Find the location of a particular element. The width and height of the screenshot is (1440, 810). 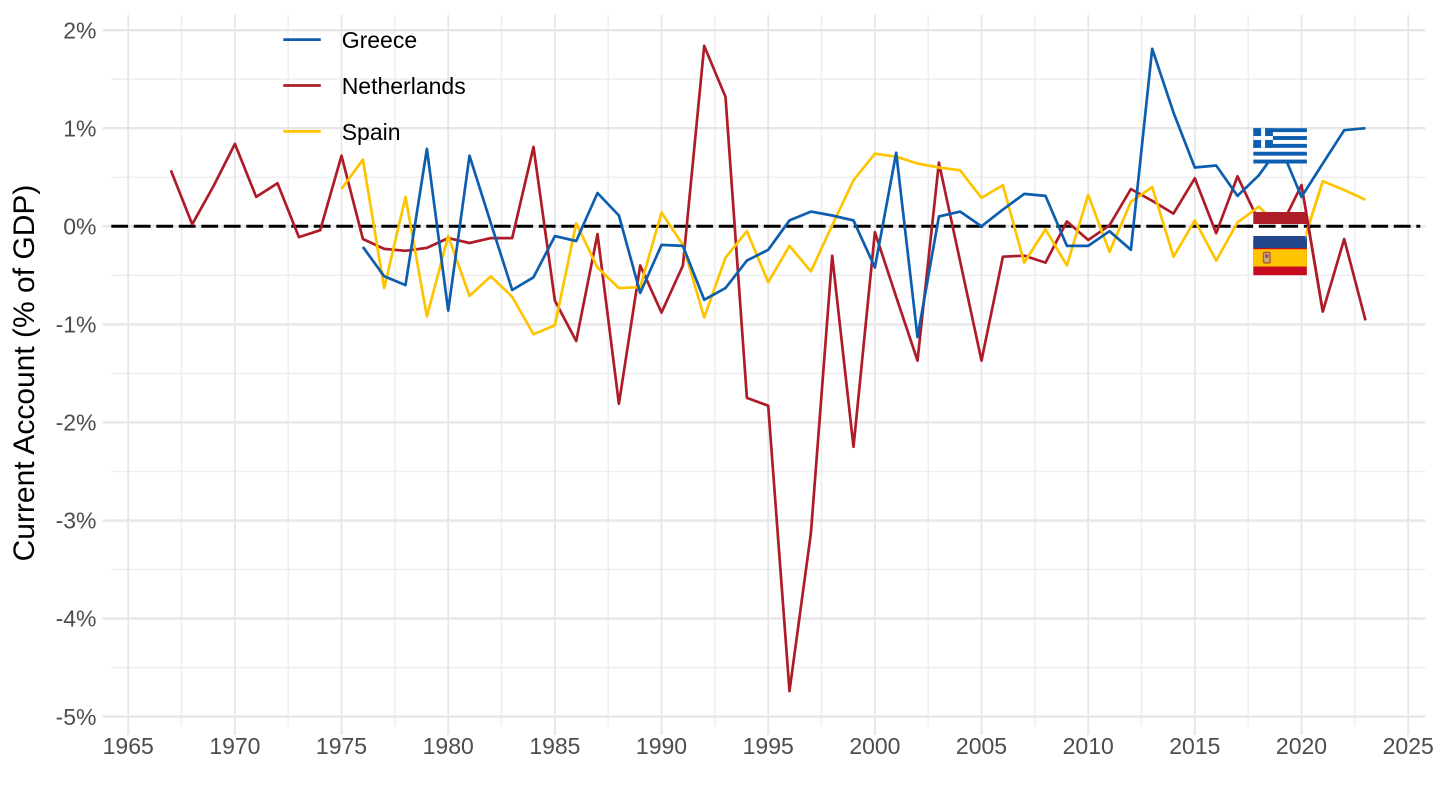

svg-text: Greece is located at coordinates (379, 40).